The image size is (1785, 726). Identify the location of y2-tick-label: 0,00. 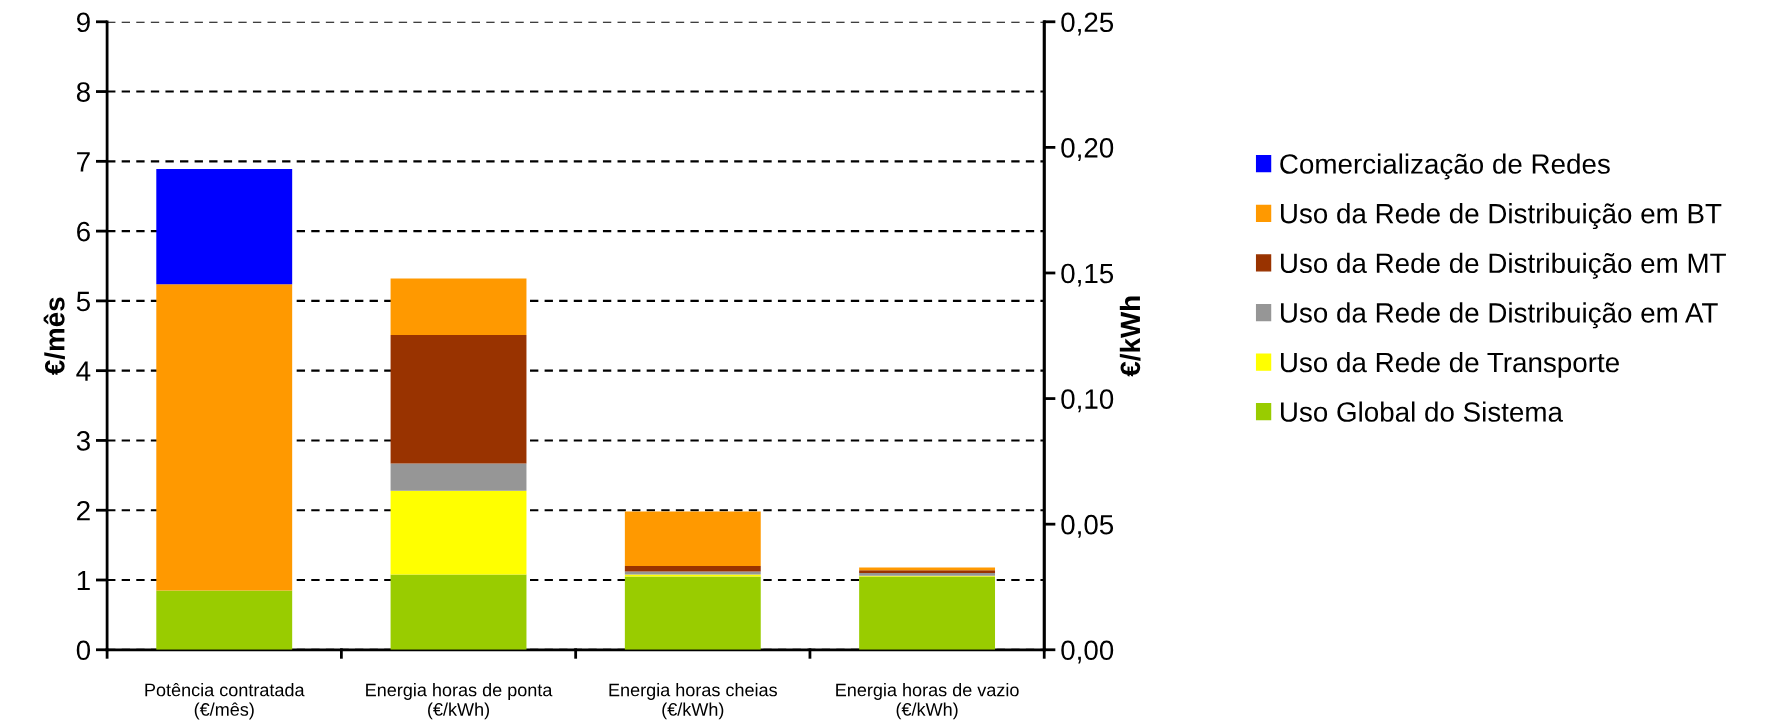
(1087, 652).